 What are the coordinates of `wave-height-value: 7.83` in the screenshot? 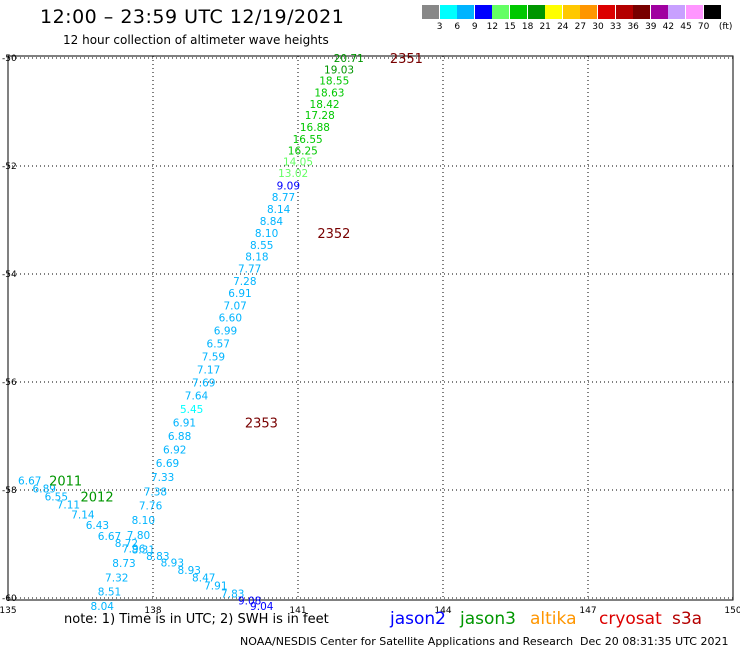 It's located at (232, 595).